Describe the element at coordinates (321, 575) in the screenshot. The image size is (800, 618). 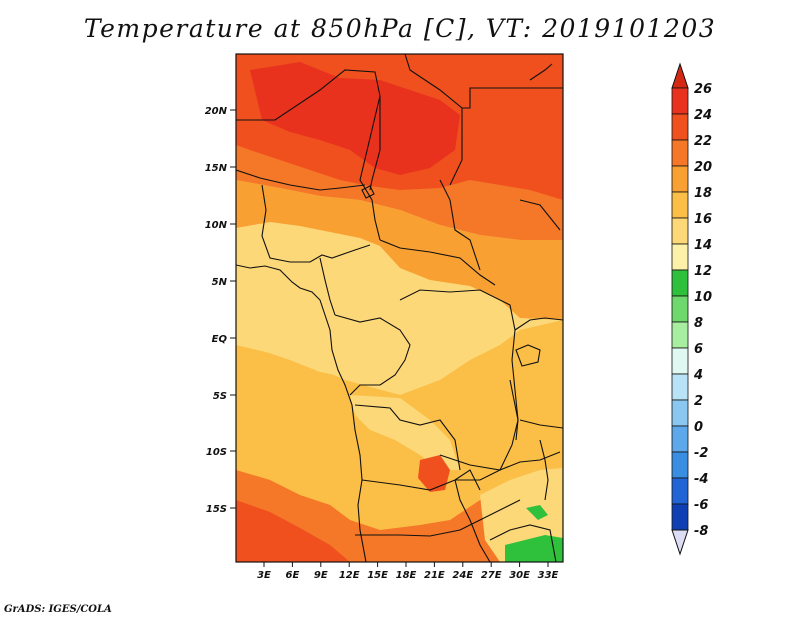
I see `lon-label: 9E` at that location.